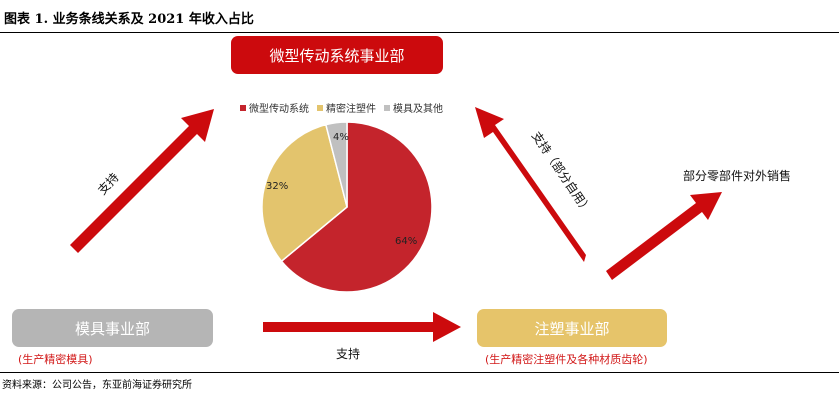 The height and width of the screenshot is (413, 839). Describe the element at coordinates (418, 107) in the screenshot. I see `legend-label: 模具及其他` at that location.